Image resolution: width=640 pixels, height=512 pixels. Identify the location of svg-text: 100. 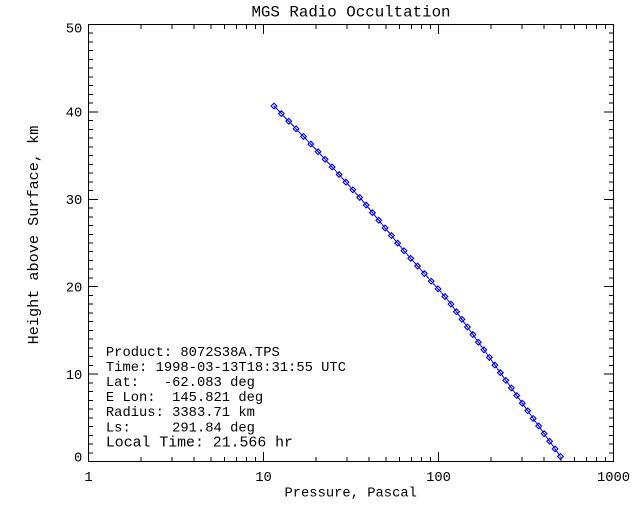
(438, 478).